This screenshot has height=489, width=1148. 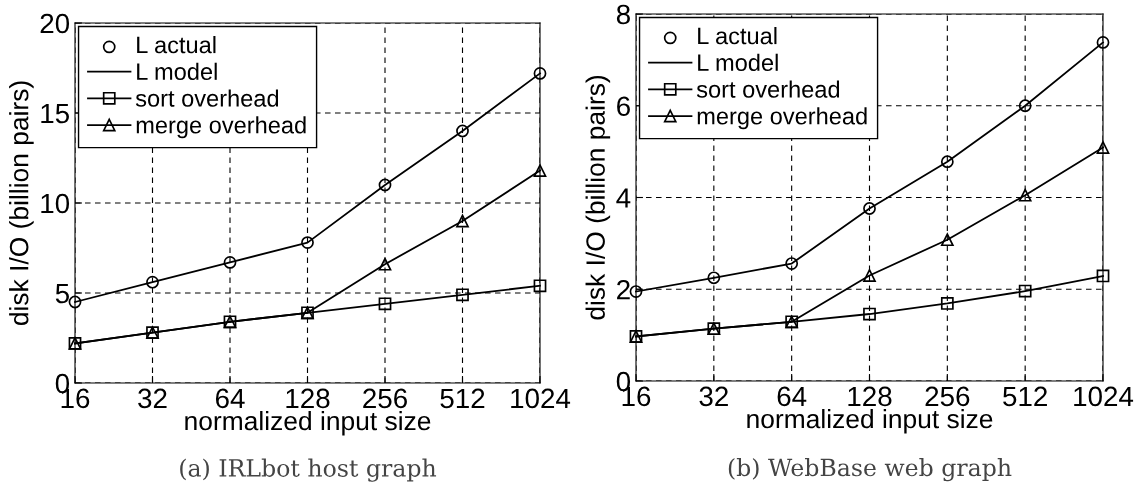 I want to click on y-tick-label: 15, so click(x=55, y=113).